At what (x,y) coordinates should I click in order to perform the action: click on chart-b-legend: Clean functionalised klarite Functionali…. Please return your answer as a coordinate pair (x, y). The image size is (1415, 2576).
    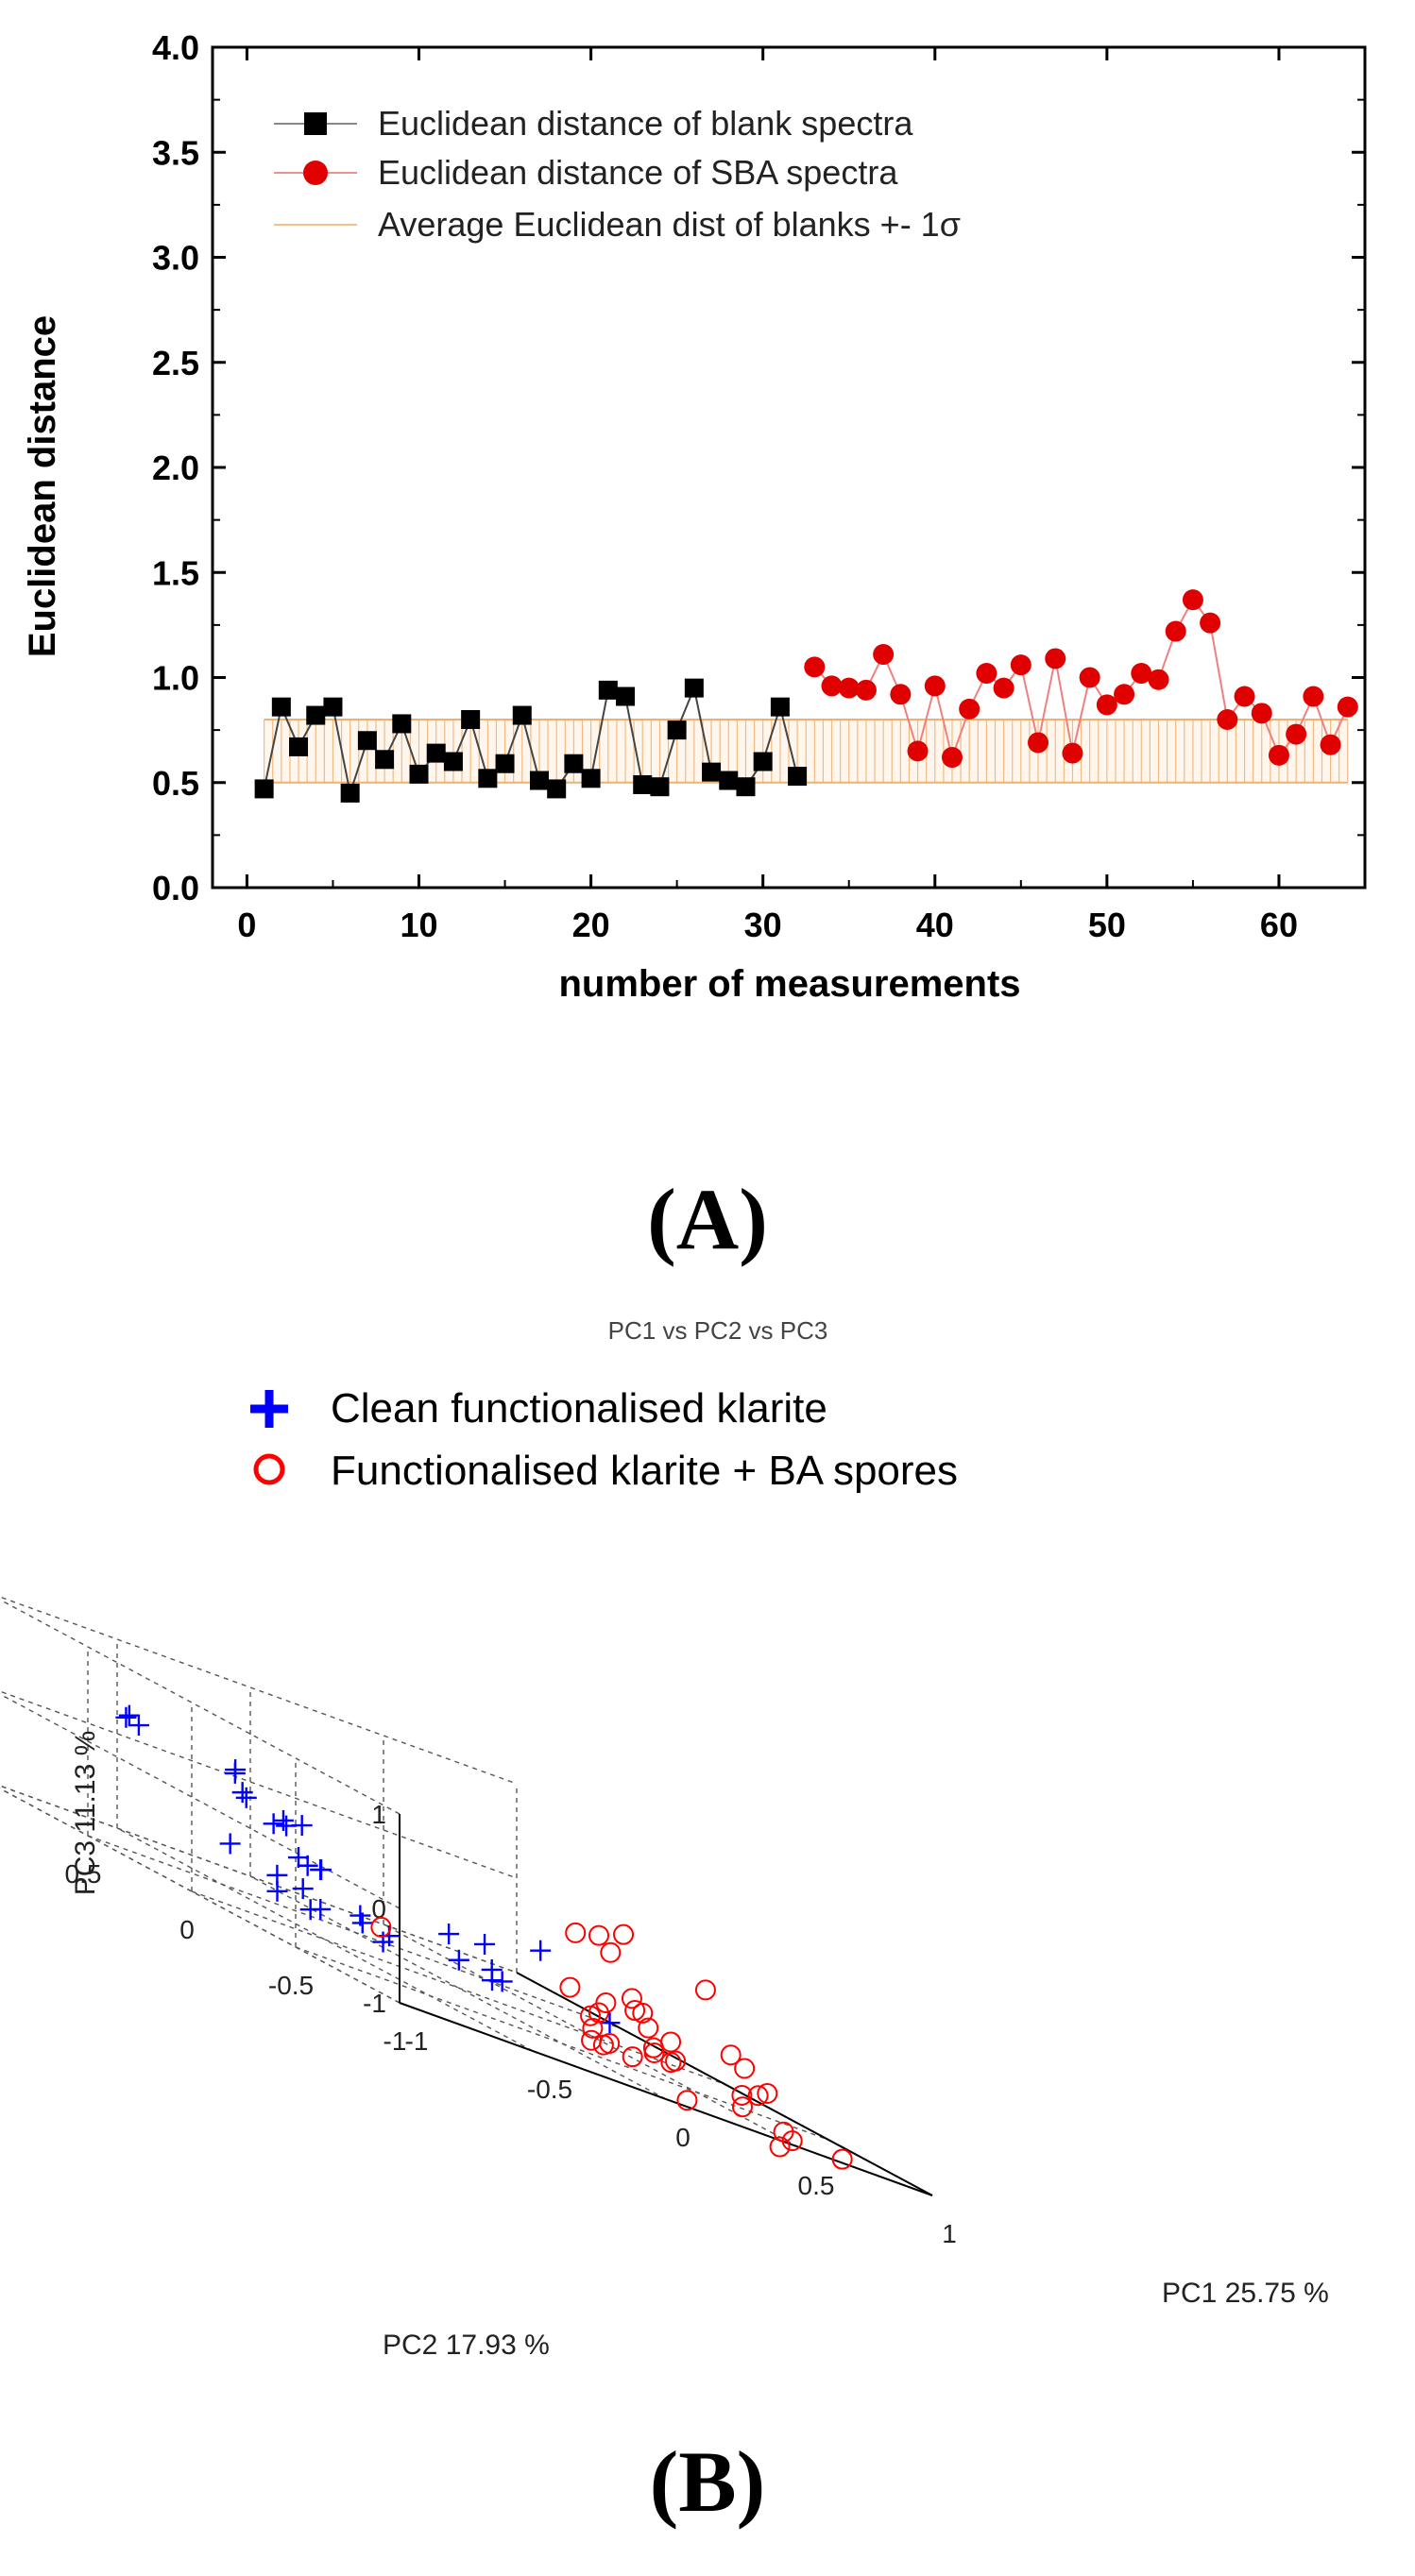
    Looking at the image, I should click on (604, 1439).